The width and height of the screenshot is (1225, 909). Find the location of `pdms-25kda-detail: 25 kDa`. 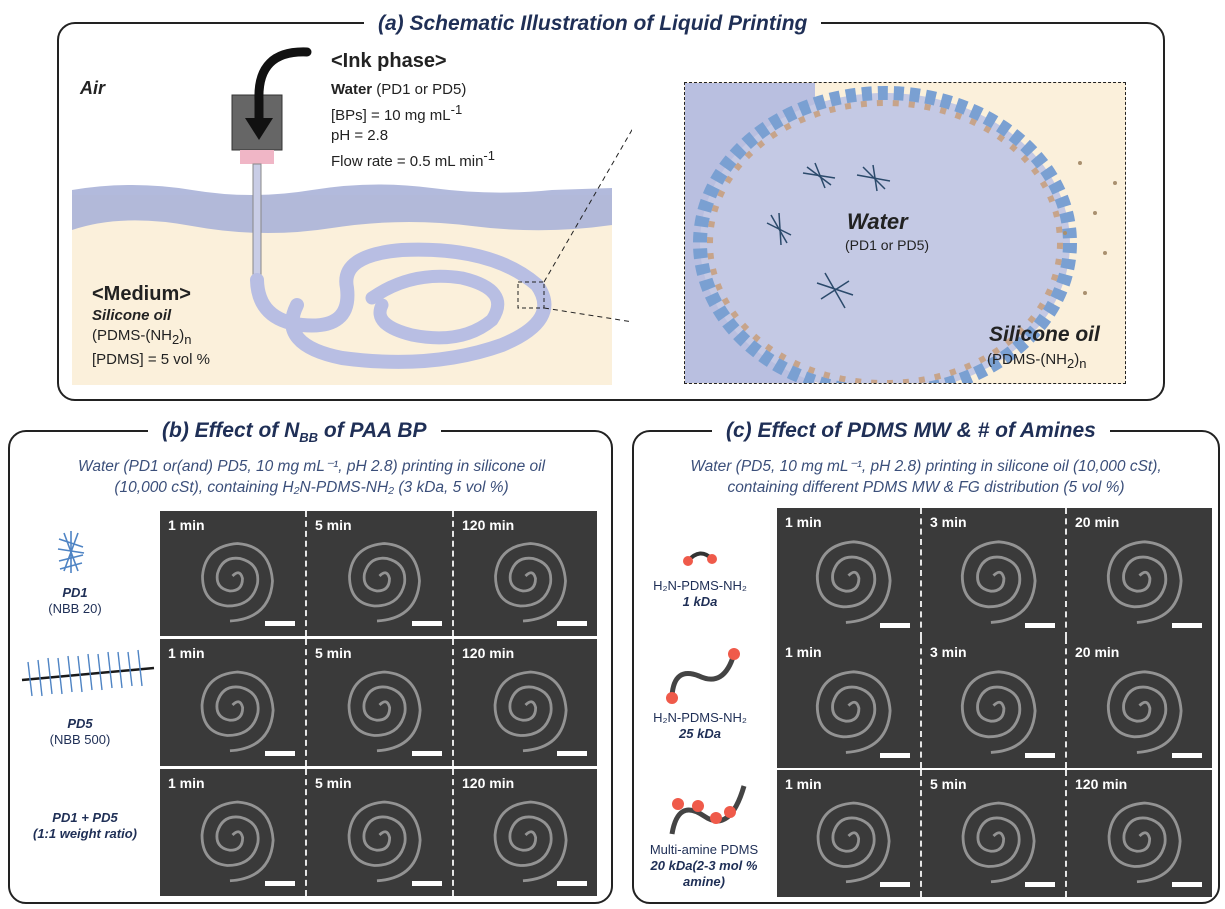

pdms-25kda-detail: 25 kDa is located at coordinates (700, 733).